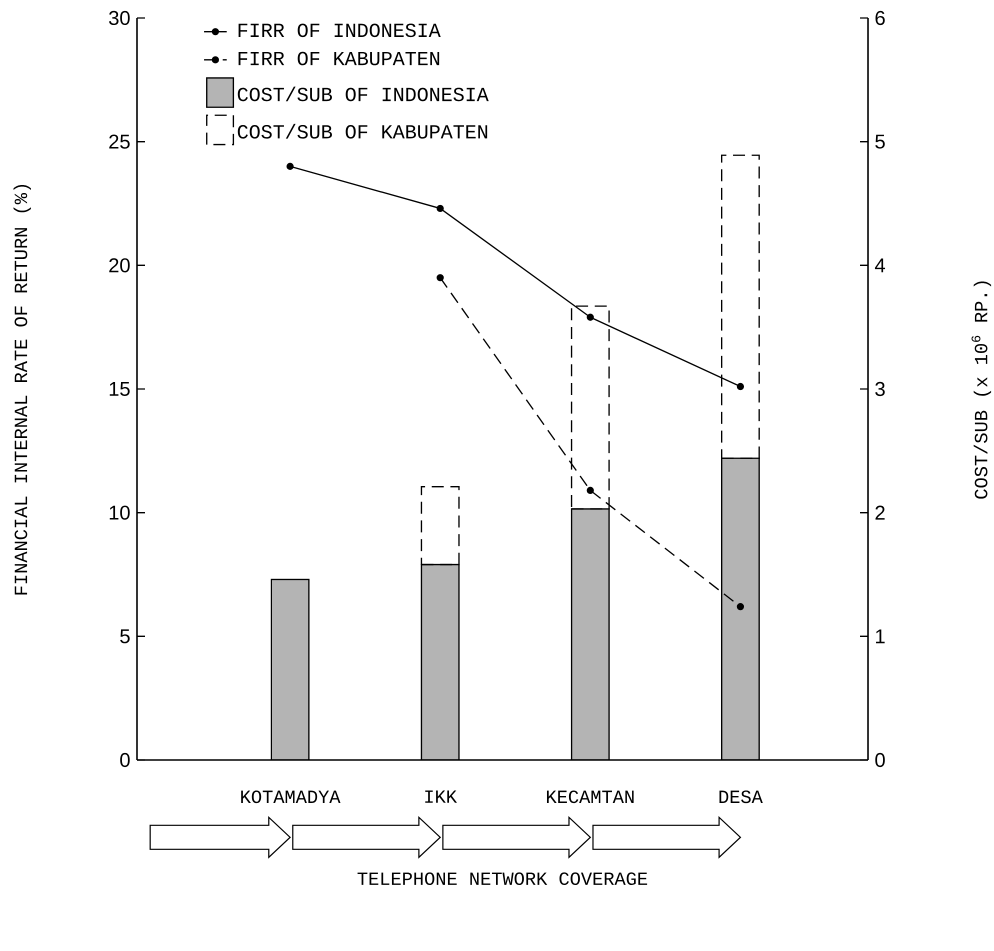 This screenshot has height=951, width=994. Describe the element at coordinates (880, 760) in the screenshot. I see `y2-tick-label: 0` at that location.